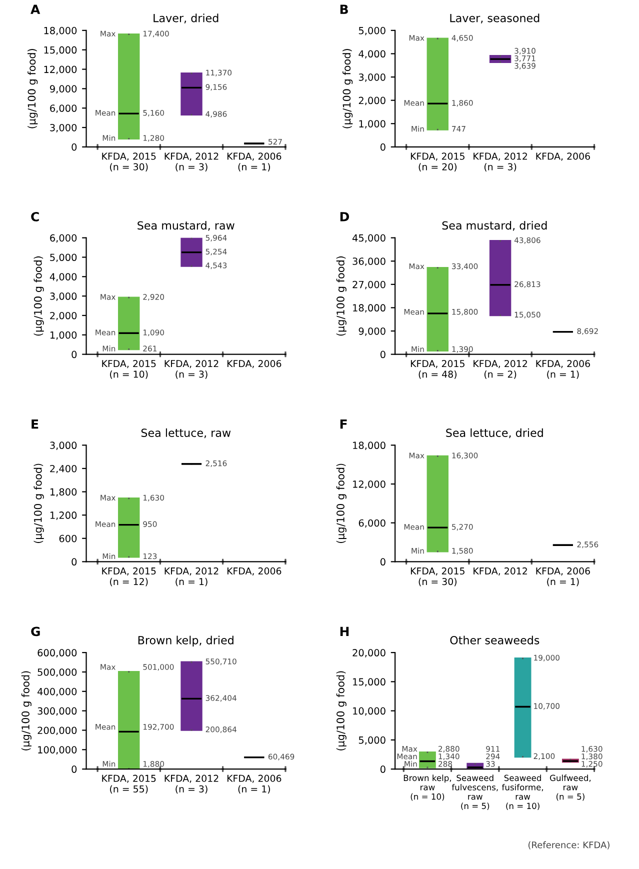 The width and height of the screenshot is (639, 869). Describe the element at coordinates (369, 653) in the screenshot. I see `y-tick-label: 20,000` at that location.